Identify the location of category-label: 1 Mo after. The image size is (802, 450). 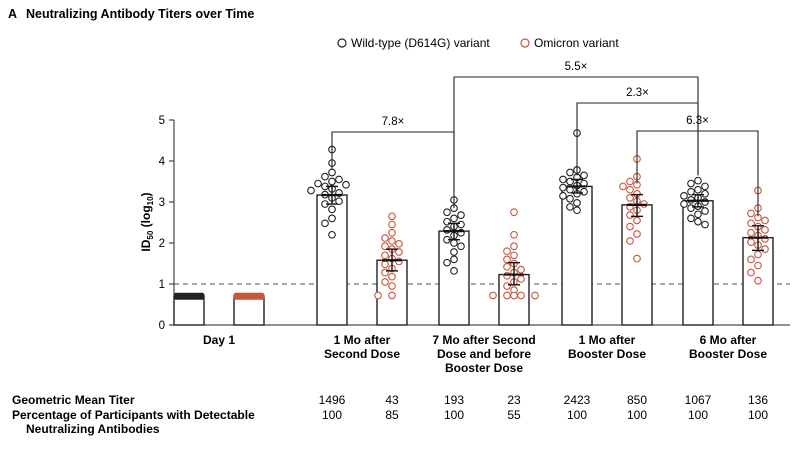
(362, 340).